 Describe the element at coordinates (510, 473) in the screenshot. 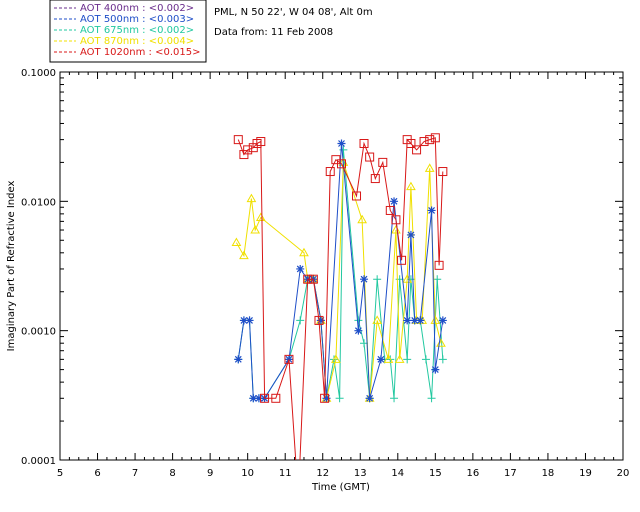

I see `x-tick-label: 17` at that location.